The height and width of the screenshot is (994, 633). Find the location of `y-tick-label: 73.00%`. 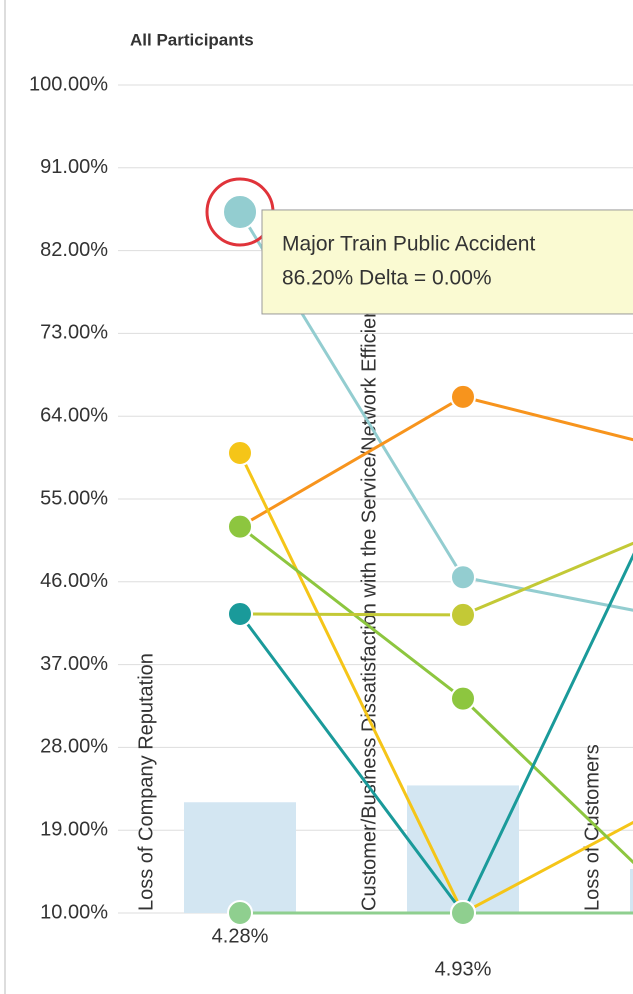

y-tick-label: 73.00% is located at coordinates (74, 333).